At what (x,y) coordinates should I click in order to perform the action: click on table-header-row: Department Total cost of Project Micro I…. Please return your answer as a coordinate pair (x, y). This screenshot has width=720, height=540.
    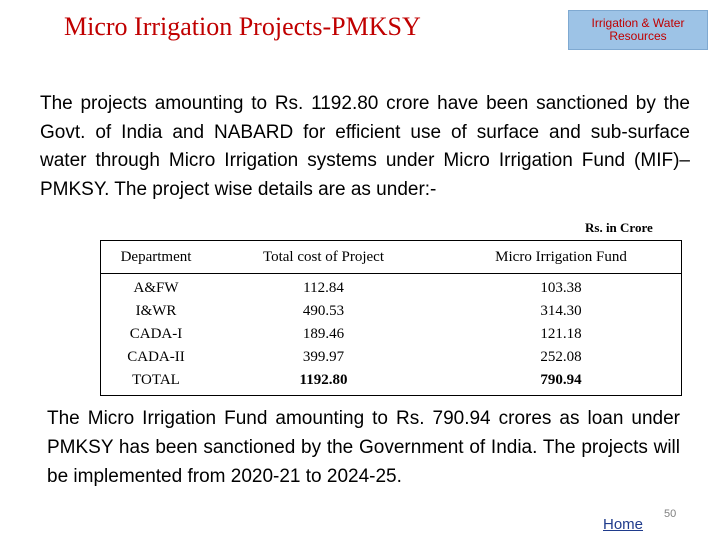
    Looking at the image, I should click on (391, 257).